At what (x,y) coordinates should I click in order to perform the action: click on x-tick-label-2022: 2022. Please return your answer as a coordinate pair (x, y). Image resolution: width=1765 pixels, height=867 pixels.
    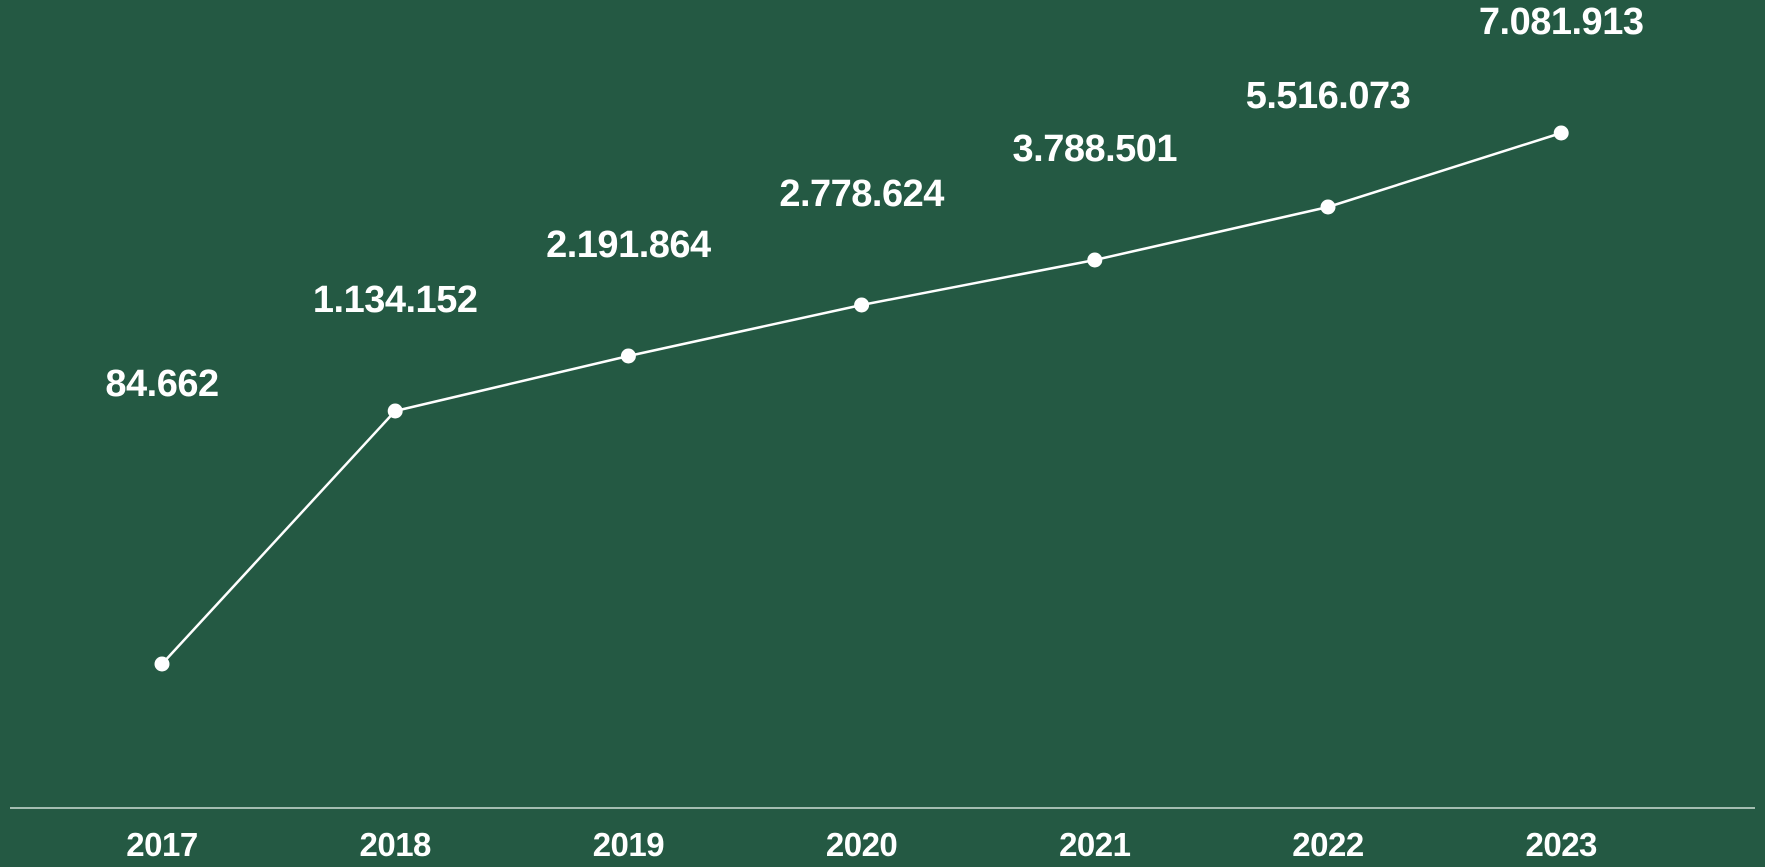
    Looking at the image, I should click on (1328, 844).